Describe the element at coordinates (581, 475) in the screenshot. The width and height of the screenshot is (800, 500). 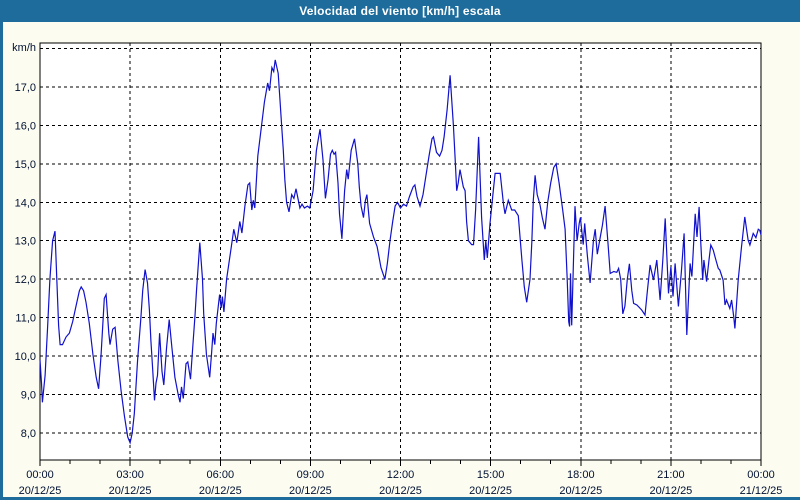
I see `x-tick-time-label: 18:00` at that location.